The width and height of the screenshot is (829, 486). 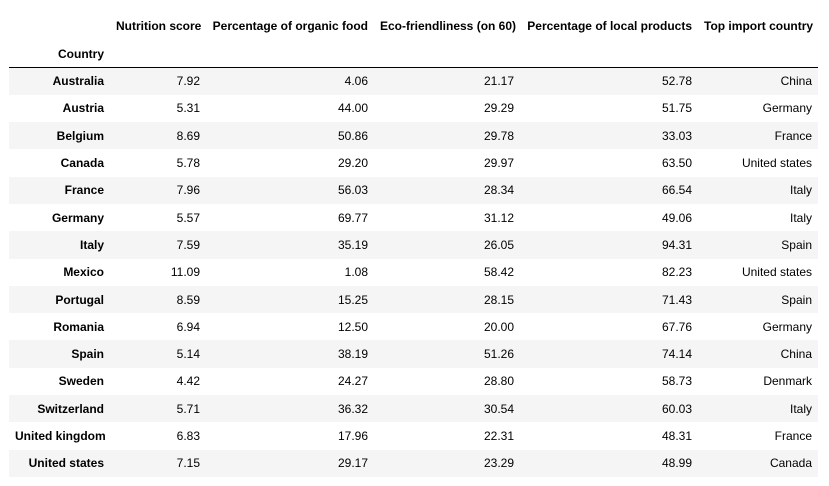 What do you see at coordinates (352, 463) in the screenshot?
I see `cell-organic-food: 29.17` at bounding box center [352, 463].